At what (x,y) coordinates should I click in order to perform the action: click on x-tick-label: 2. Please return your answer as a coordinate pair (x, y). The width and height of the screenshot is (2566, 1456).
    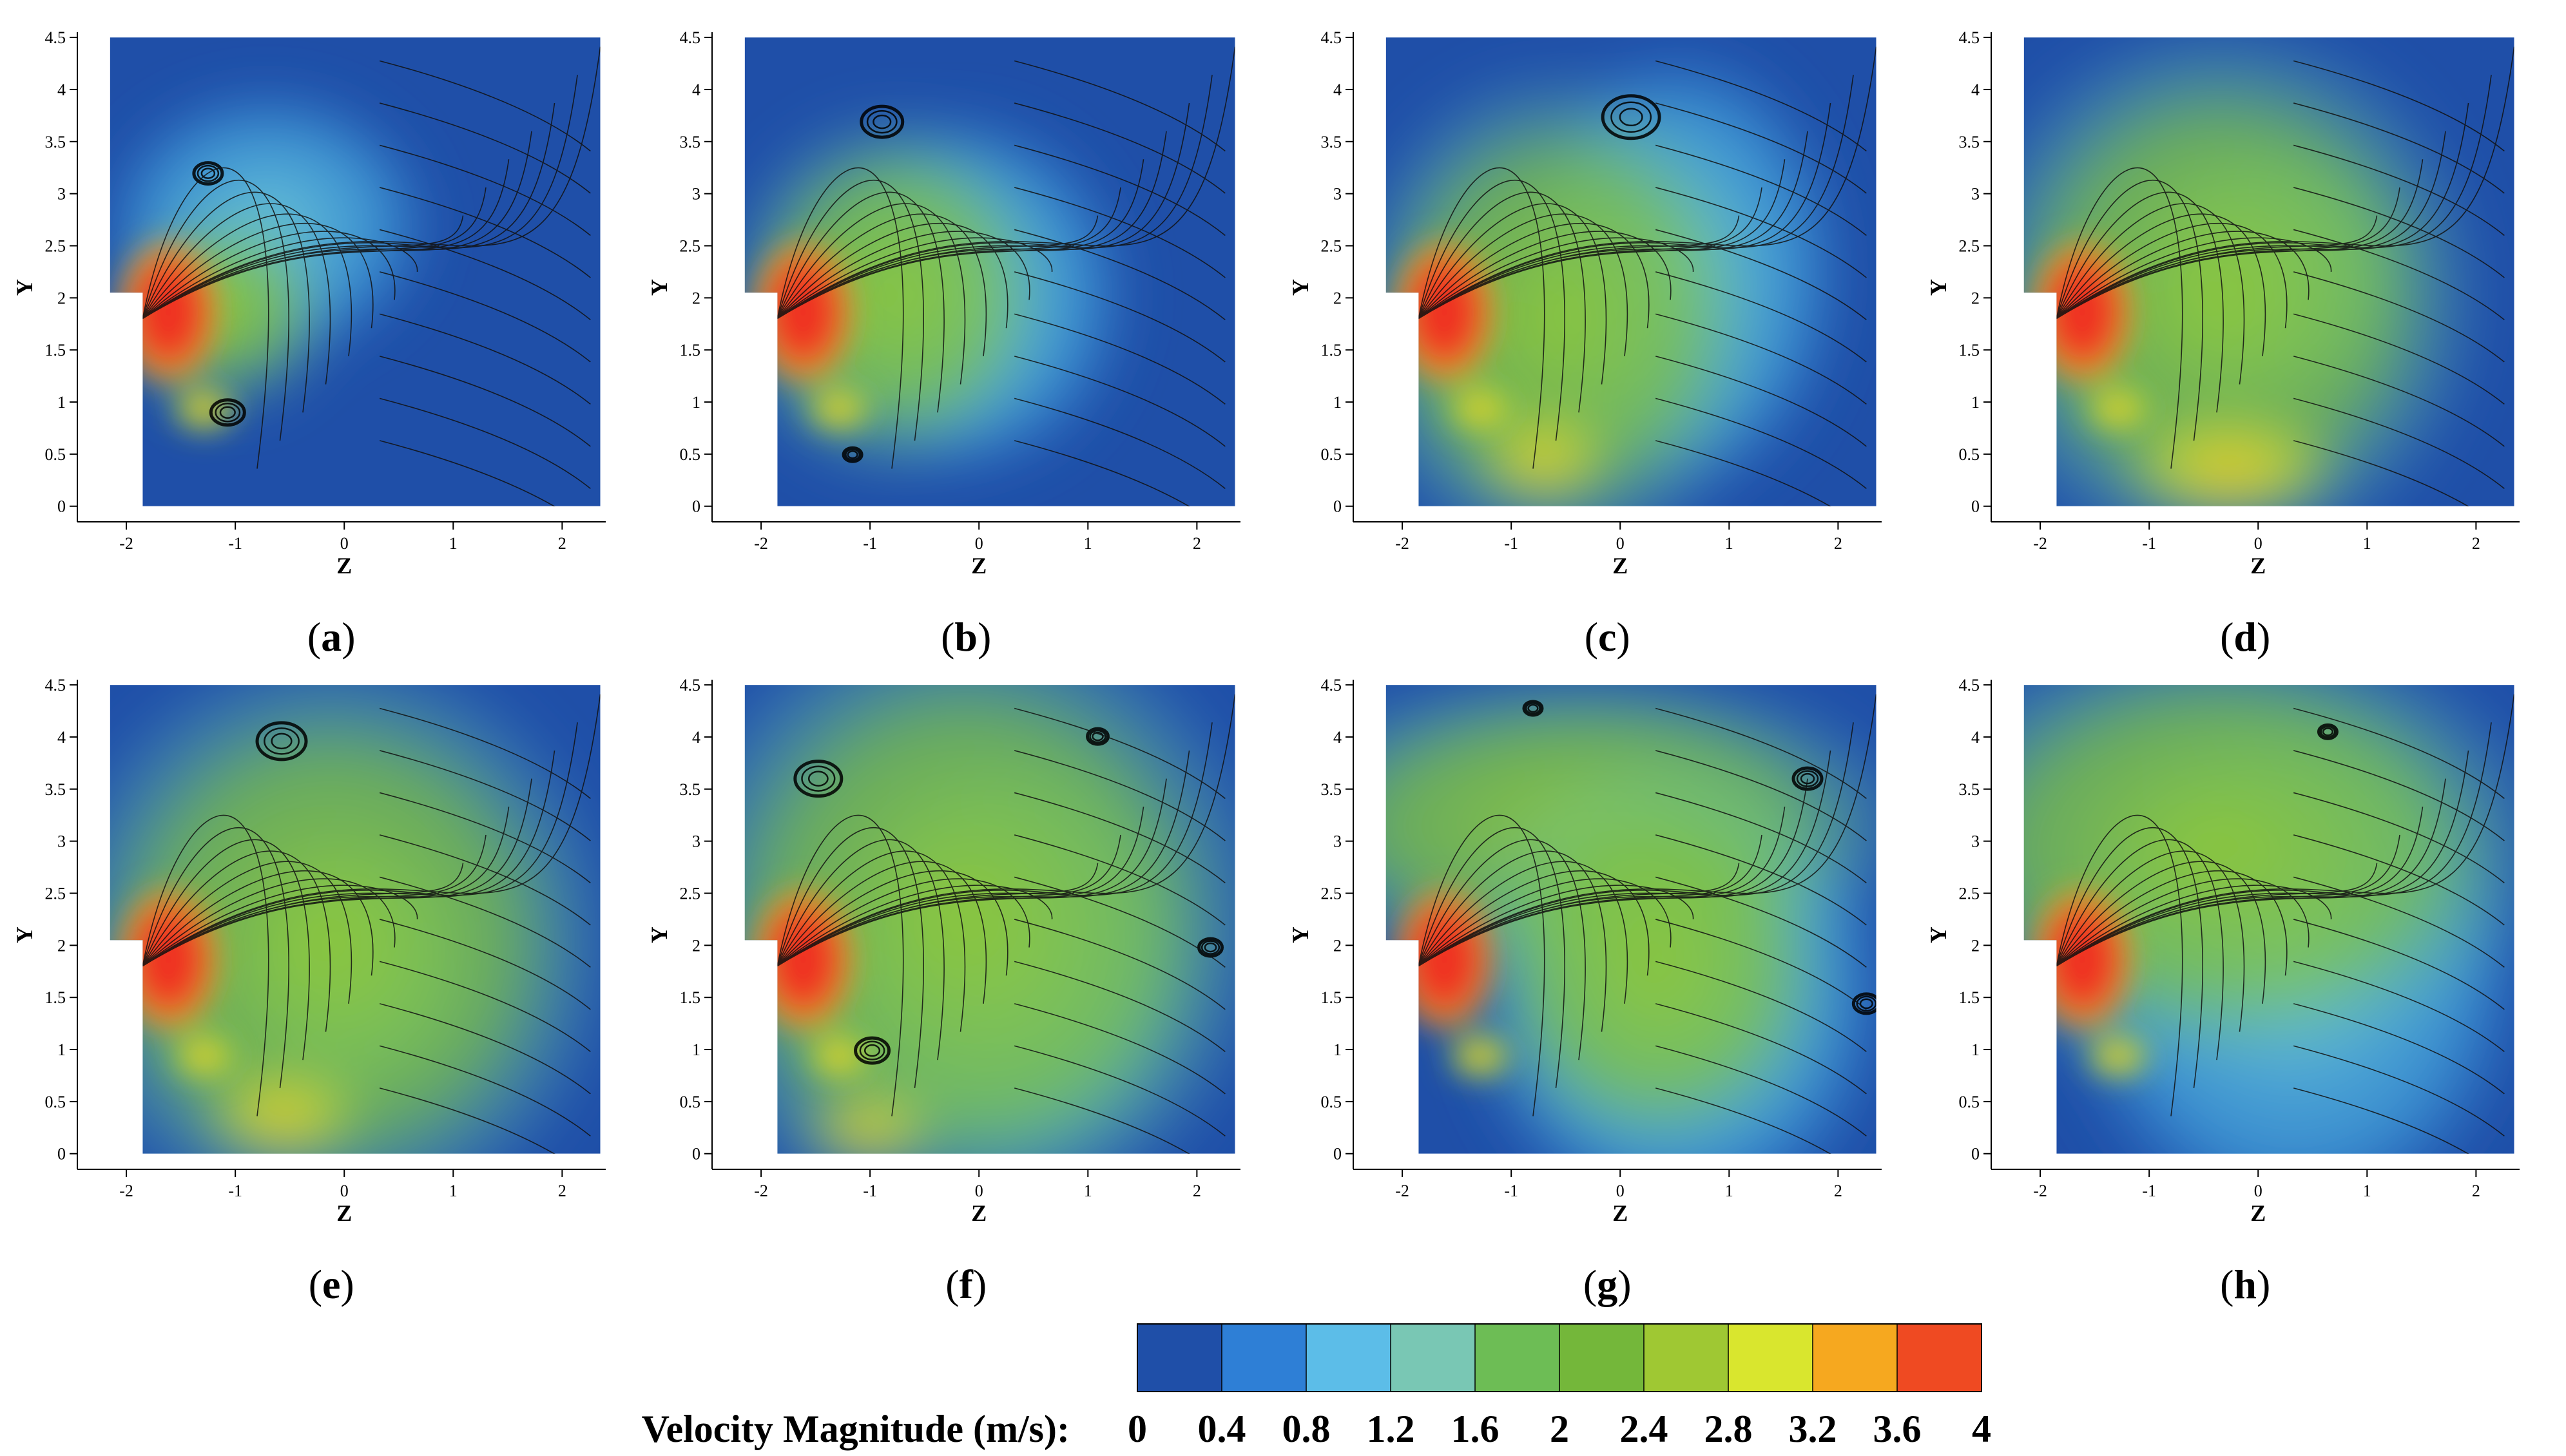
    Looking at the image, I should click on (562, 1191).